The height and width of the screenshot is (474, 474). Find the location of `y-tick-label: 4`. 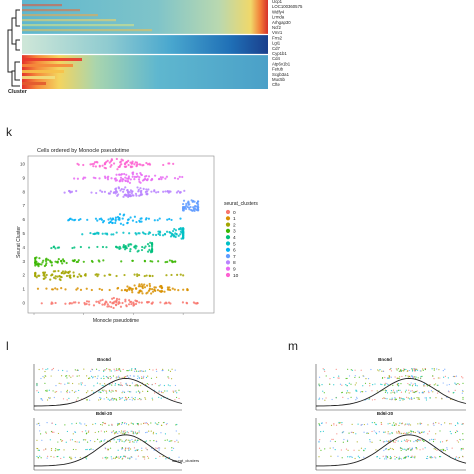

y-tick-label: 4 is located at coordinates (23, 247).